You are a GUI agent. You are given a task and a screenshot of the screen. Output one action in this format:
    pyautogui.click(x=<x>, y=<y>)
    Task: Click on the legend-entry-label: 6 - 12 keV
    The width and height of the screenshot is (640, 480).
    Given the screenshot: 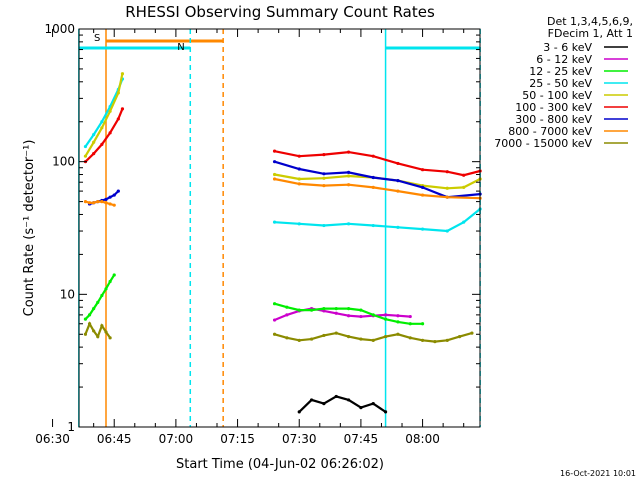 What is the action you would take?
    pyautogui.click(x=564, y=59)
    